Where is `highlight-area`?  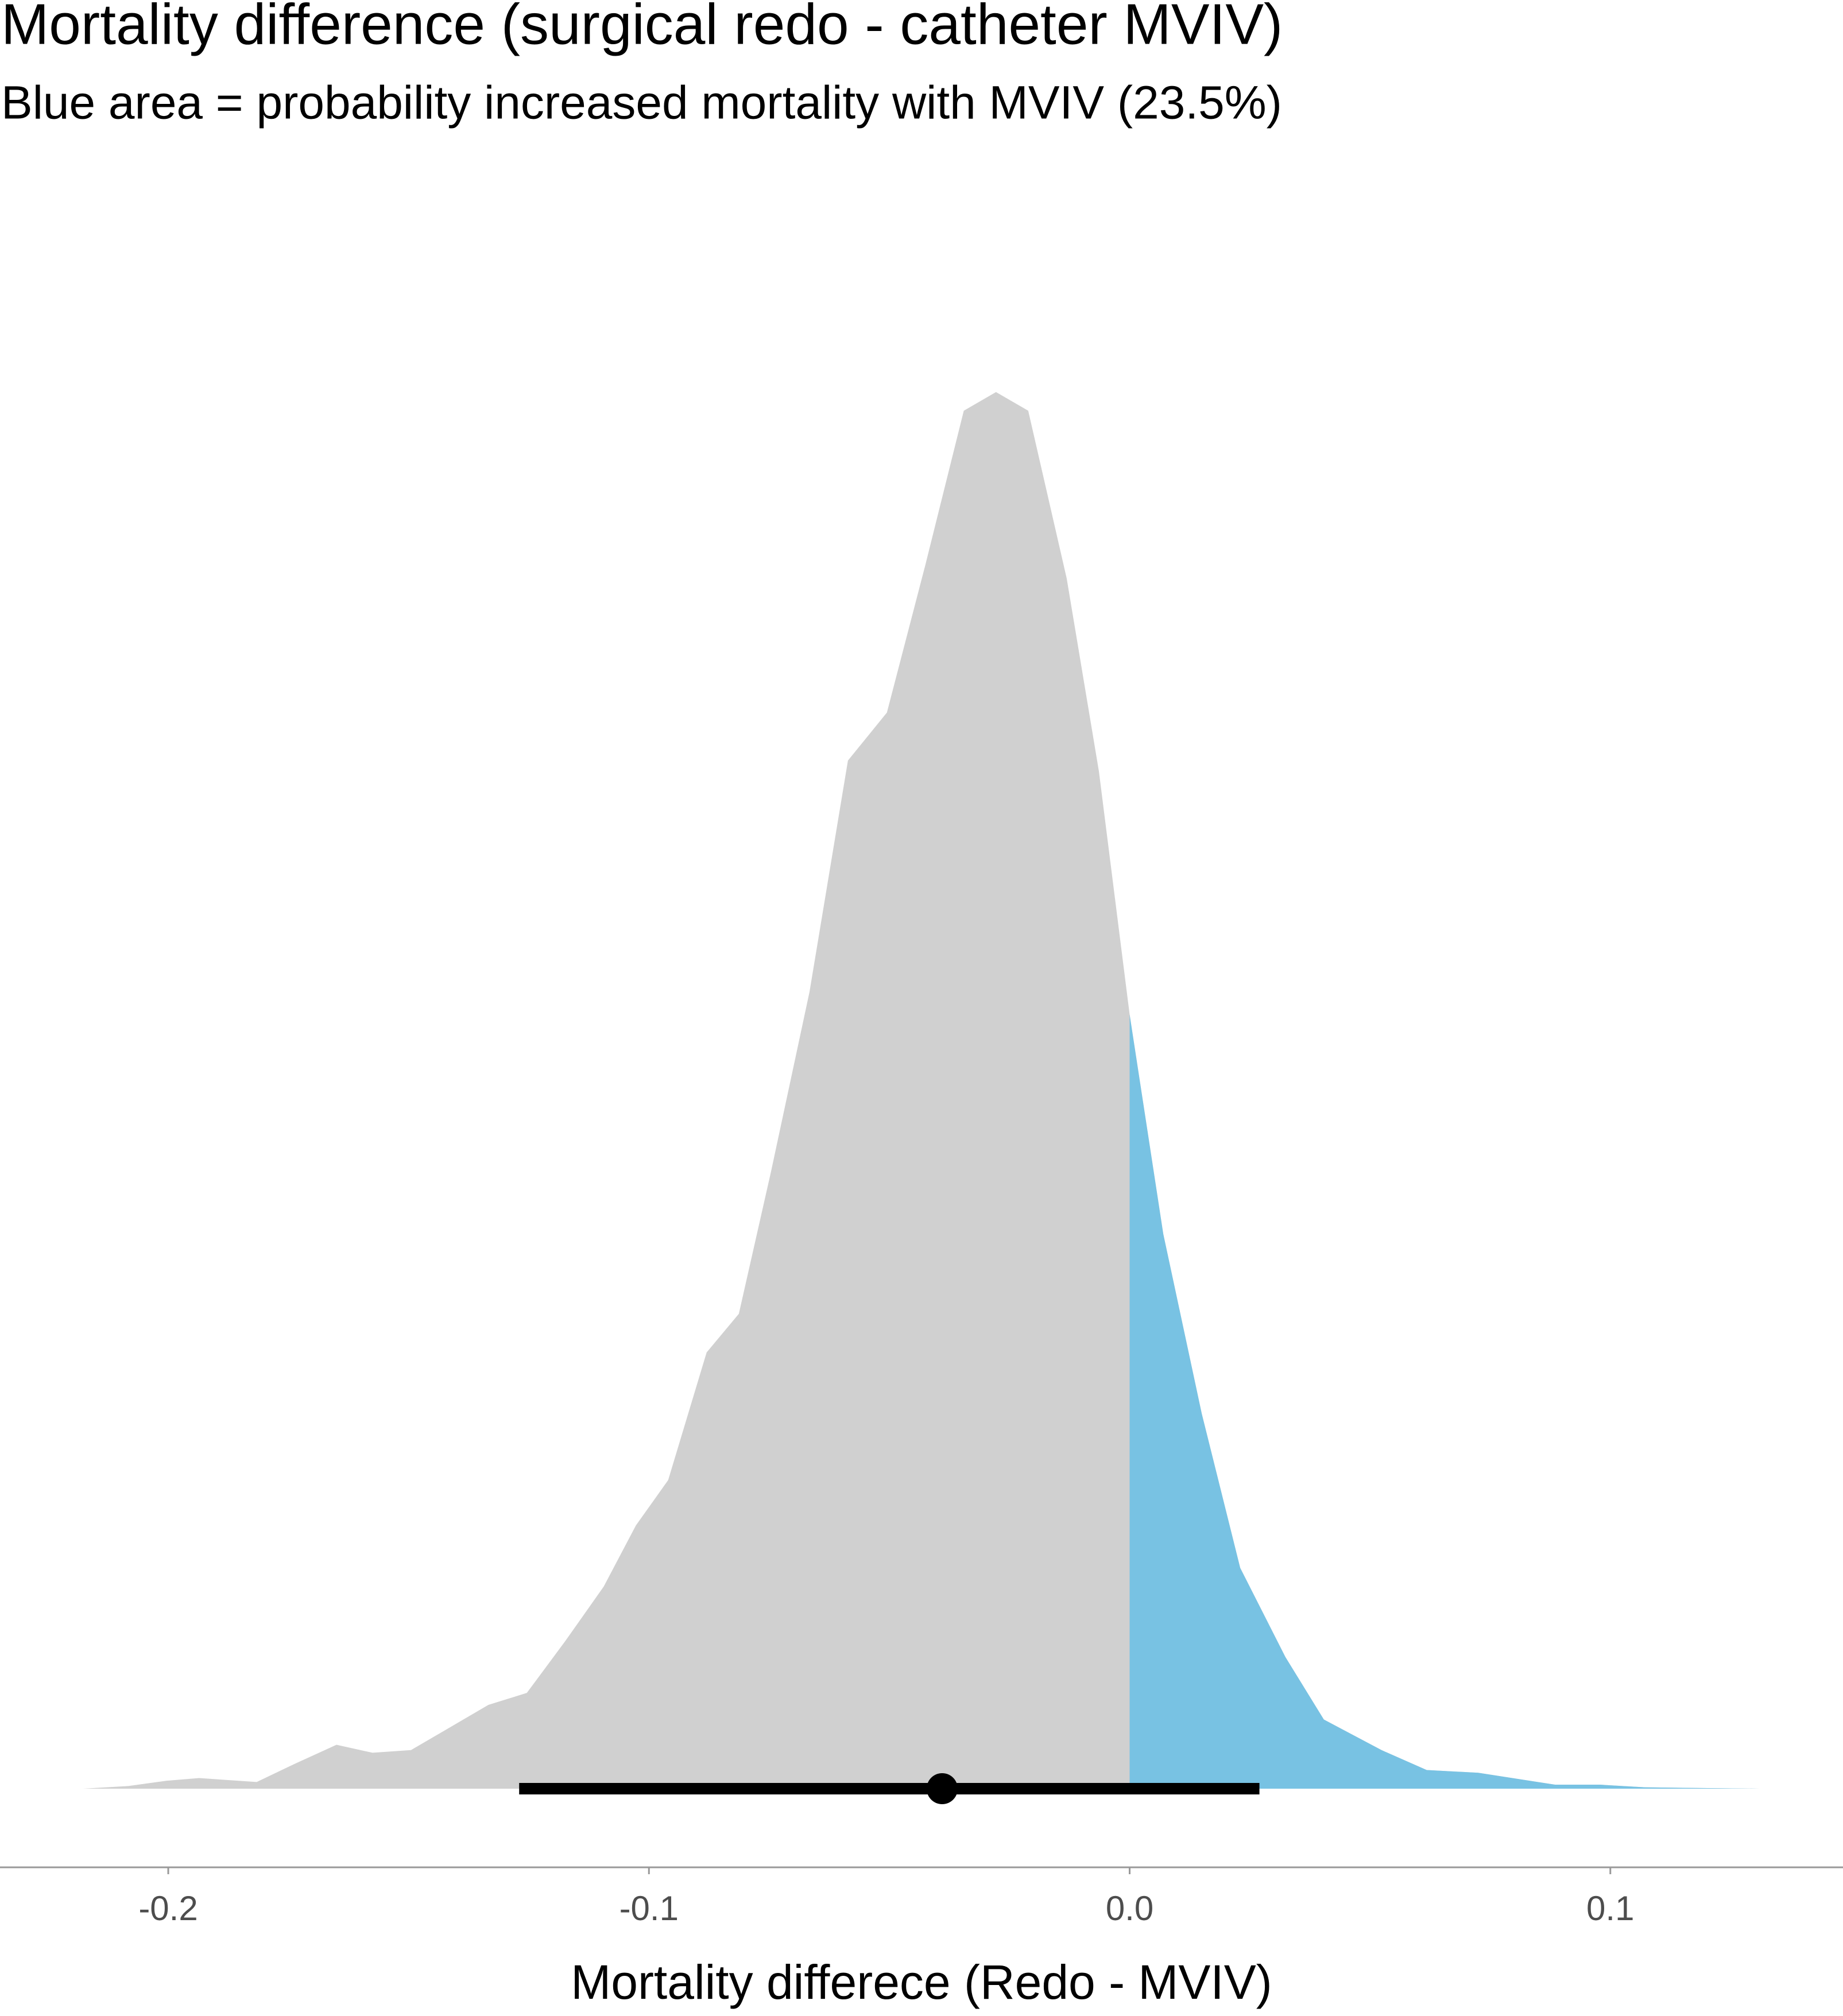
highlight-area is located at coordinates (1444, 1401).